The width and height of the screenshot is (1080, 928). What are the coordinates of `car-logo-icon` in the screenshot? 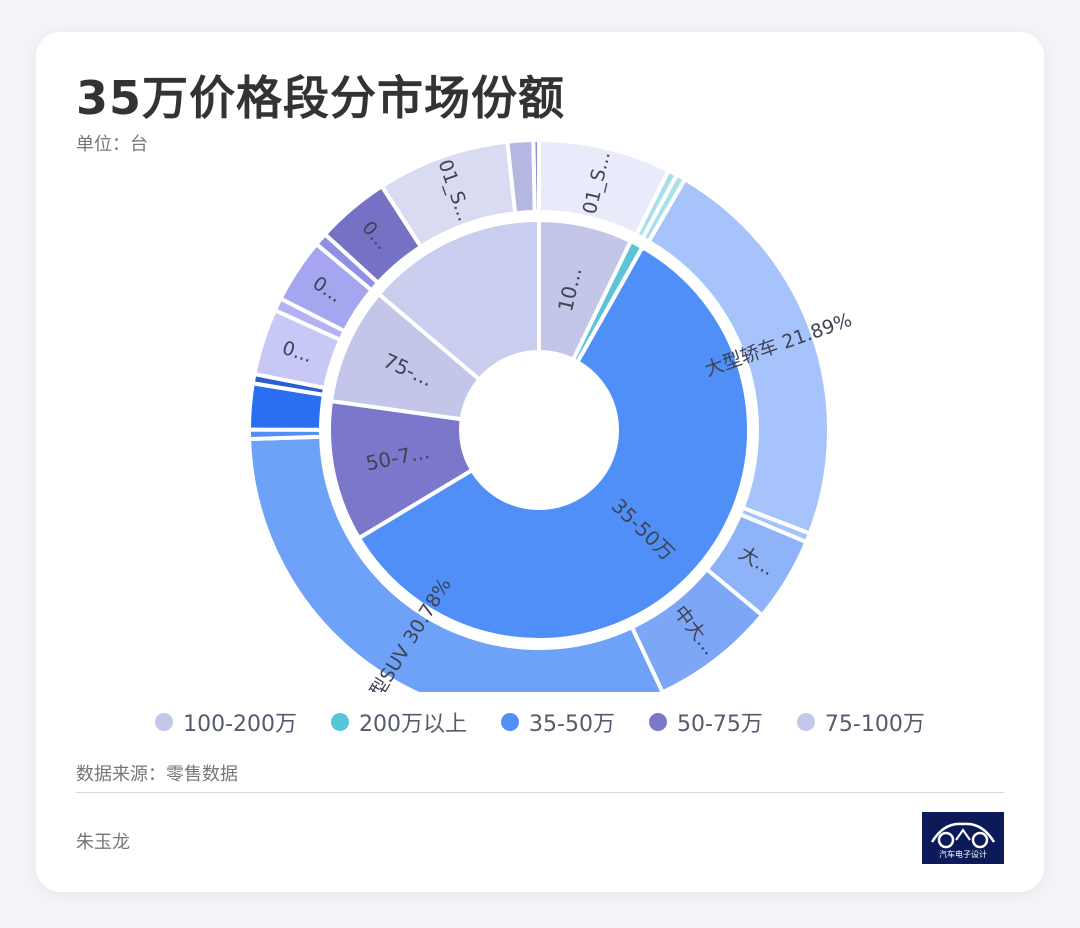 It's located at (963, 835).